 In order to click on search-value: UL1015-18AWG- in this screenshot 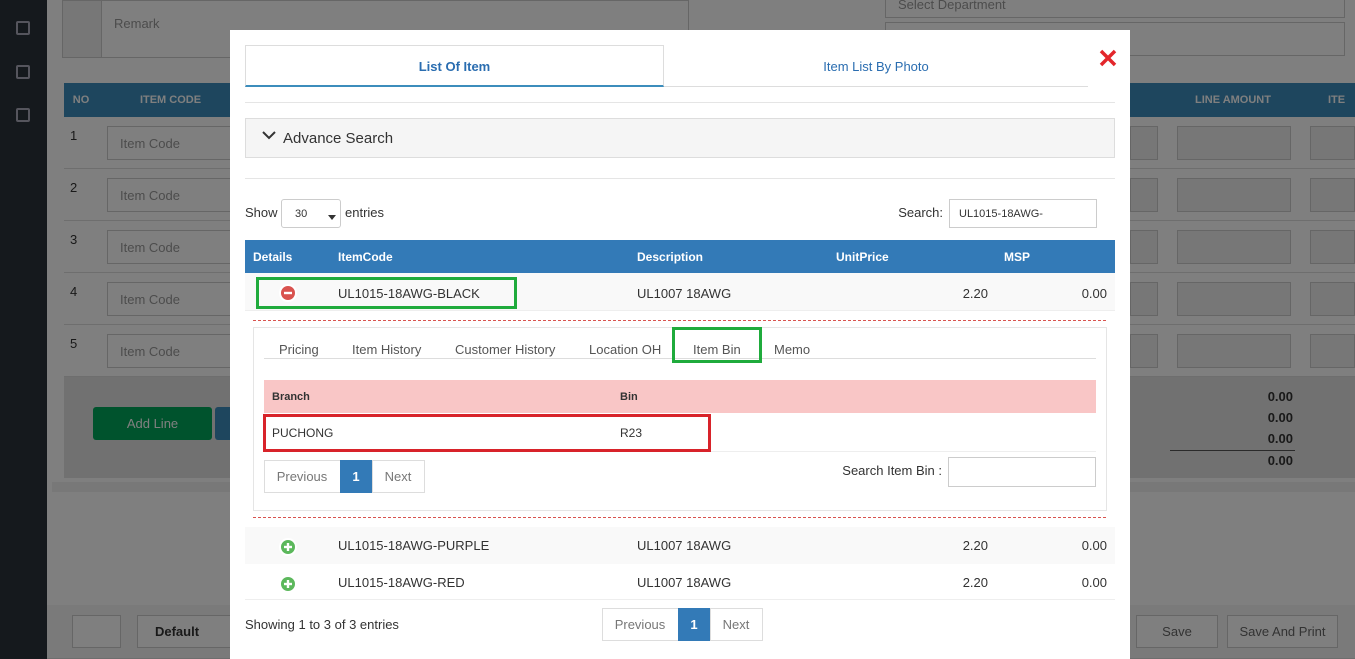, I will do `click(1001, 214)`.